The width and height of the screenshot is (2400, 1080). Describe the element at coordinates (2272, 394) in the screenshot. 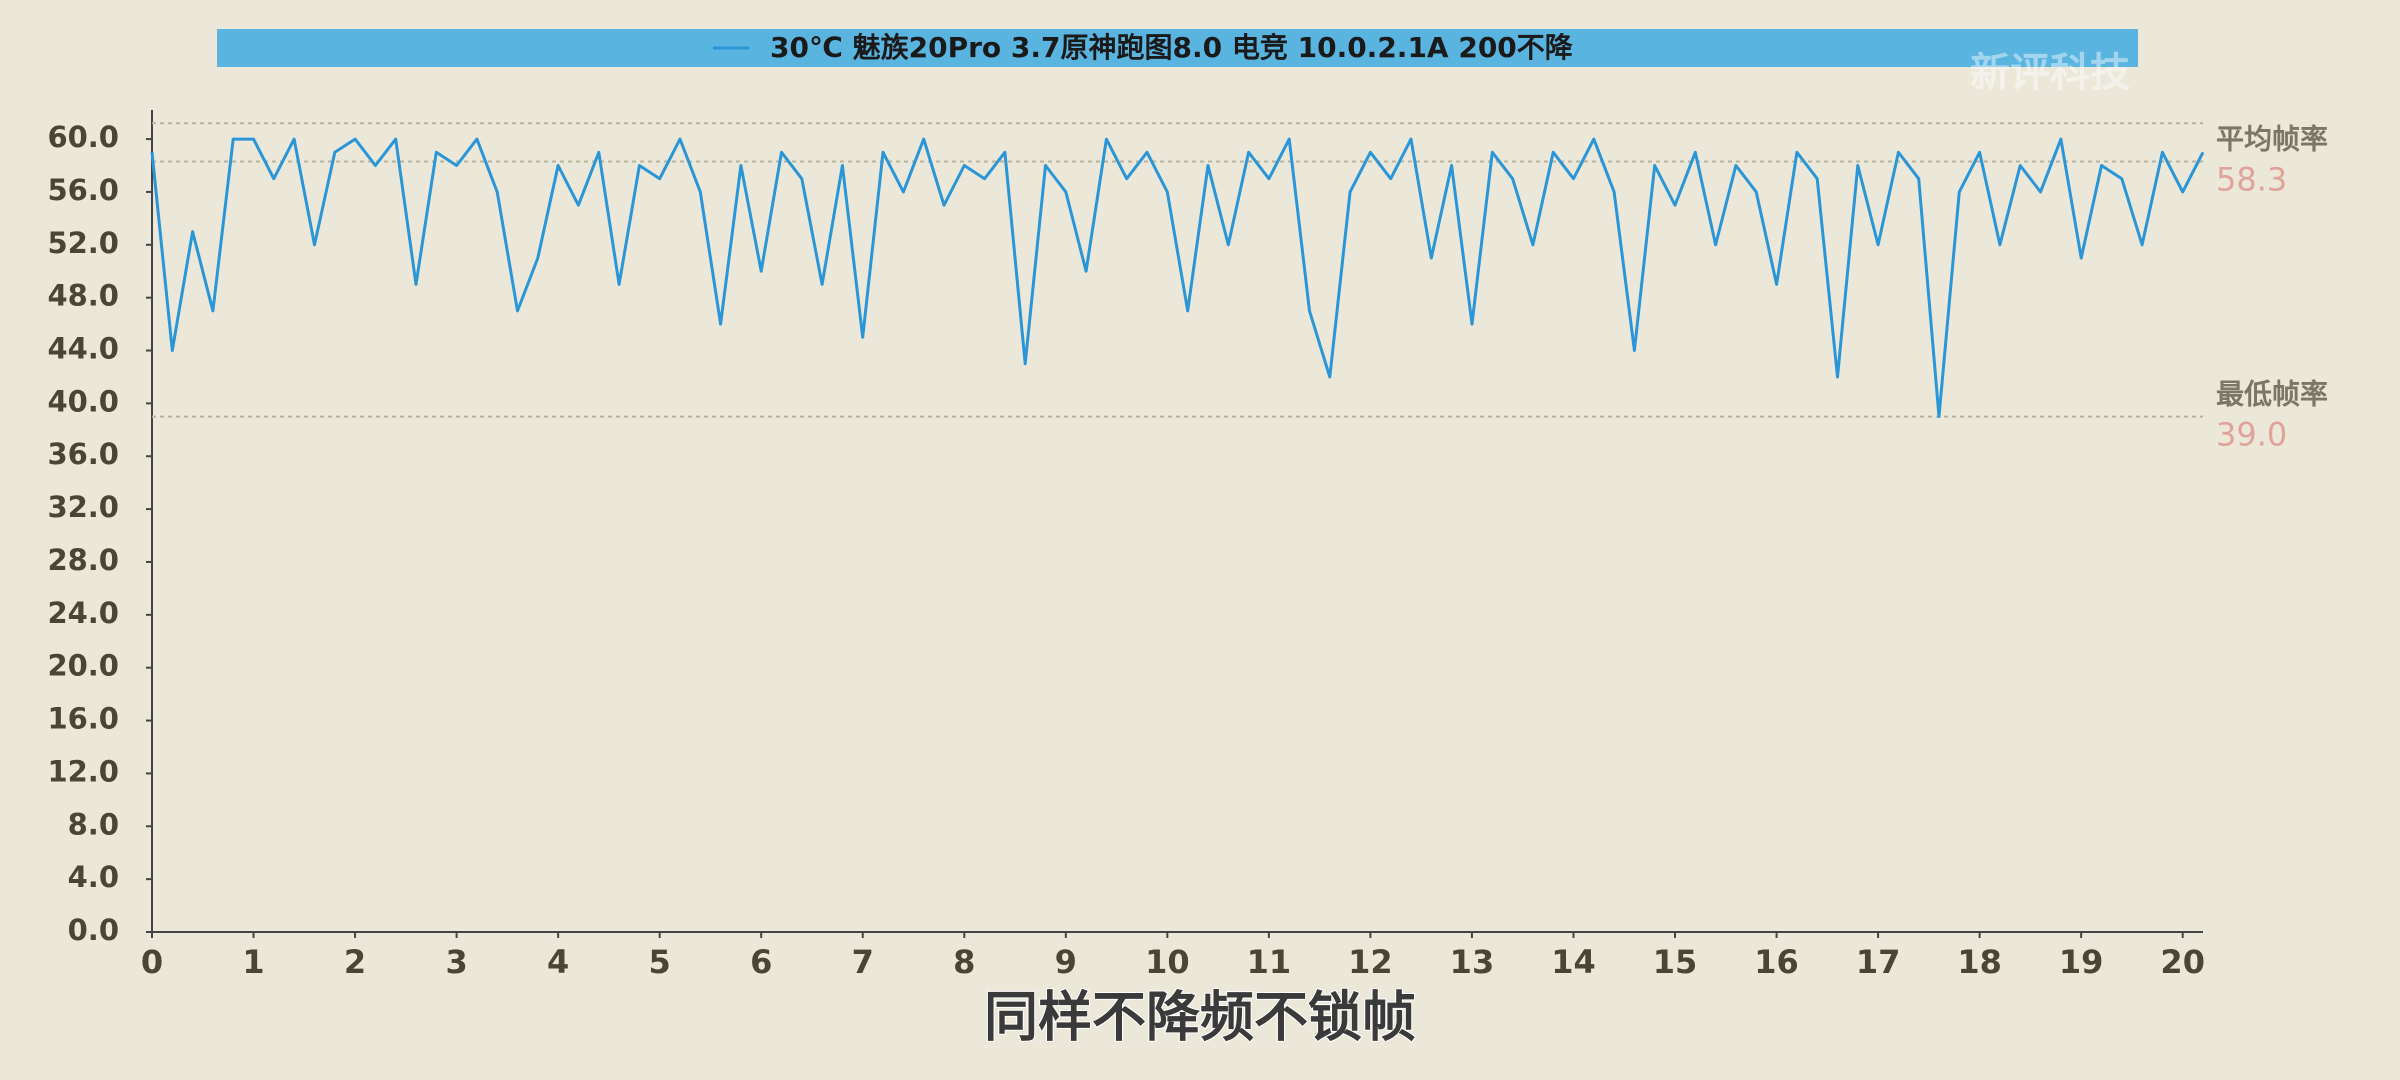

I see `reference-label: 最低帧率` at that location.